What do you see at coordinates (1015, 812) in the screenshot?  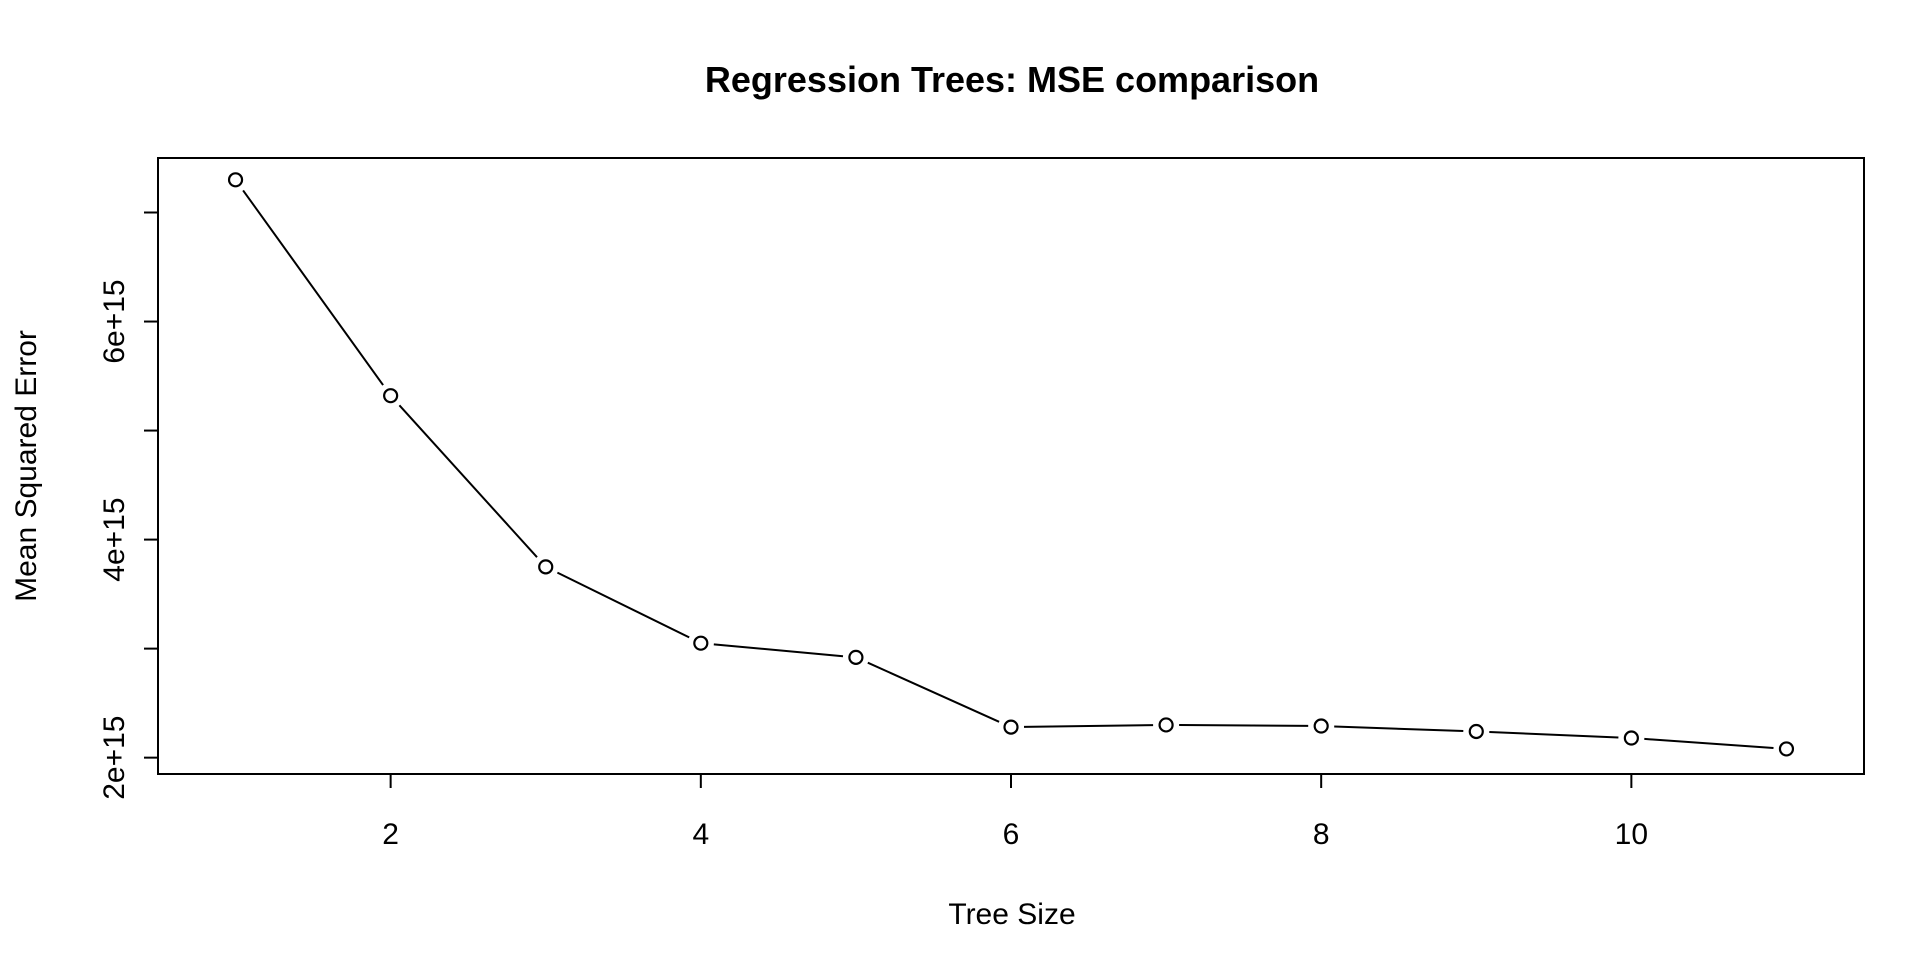 I see `x-axis: 2 4 6 8 10` at bounding box center [1015, 812].